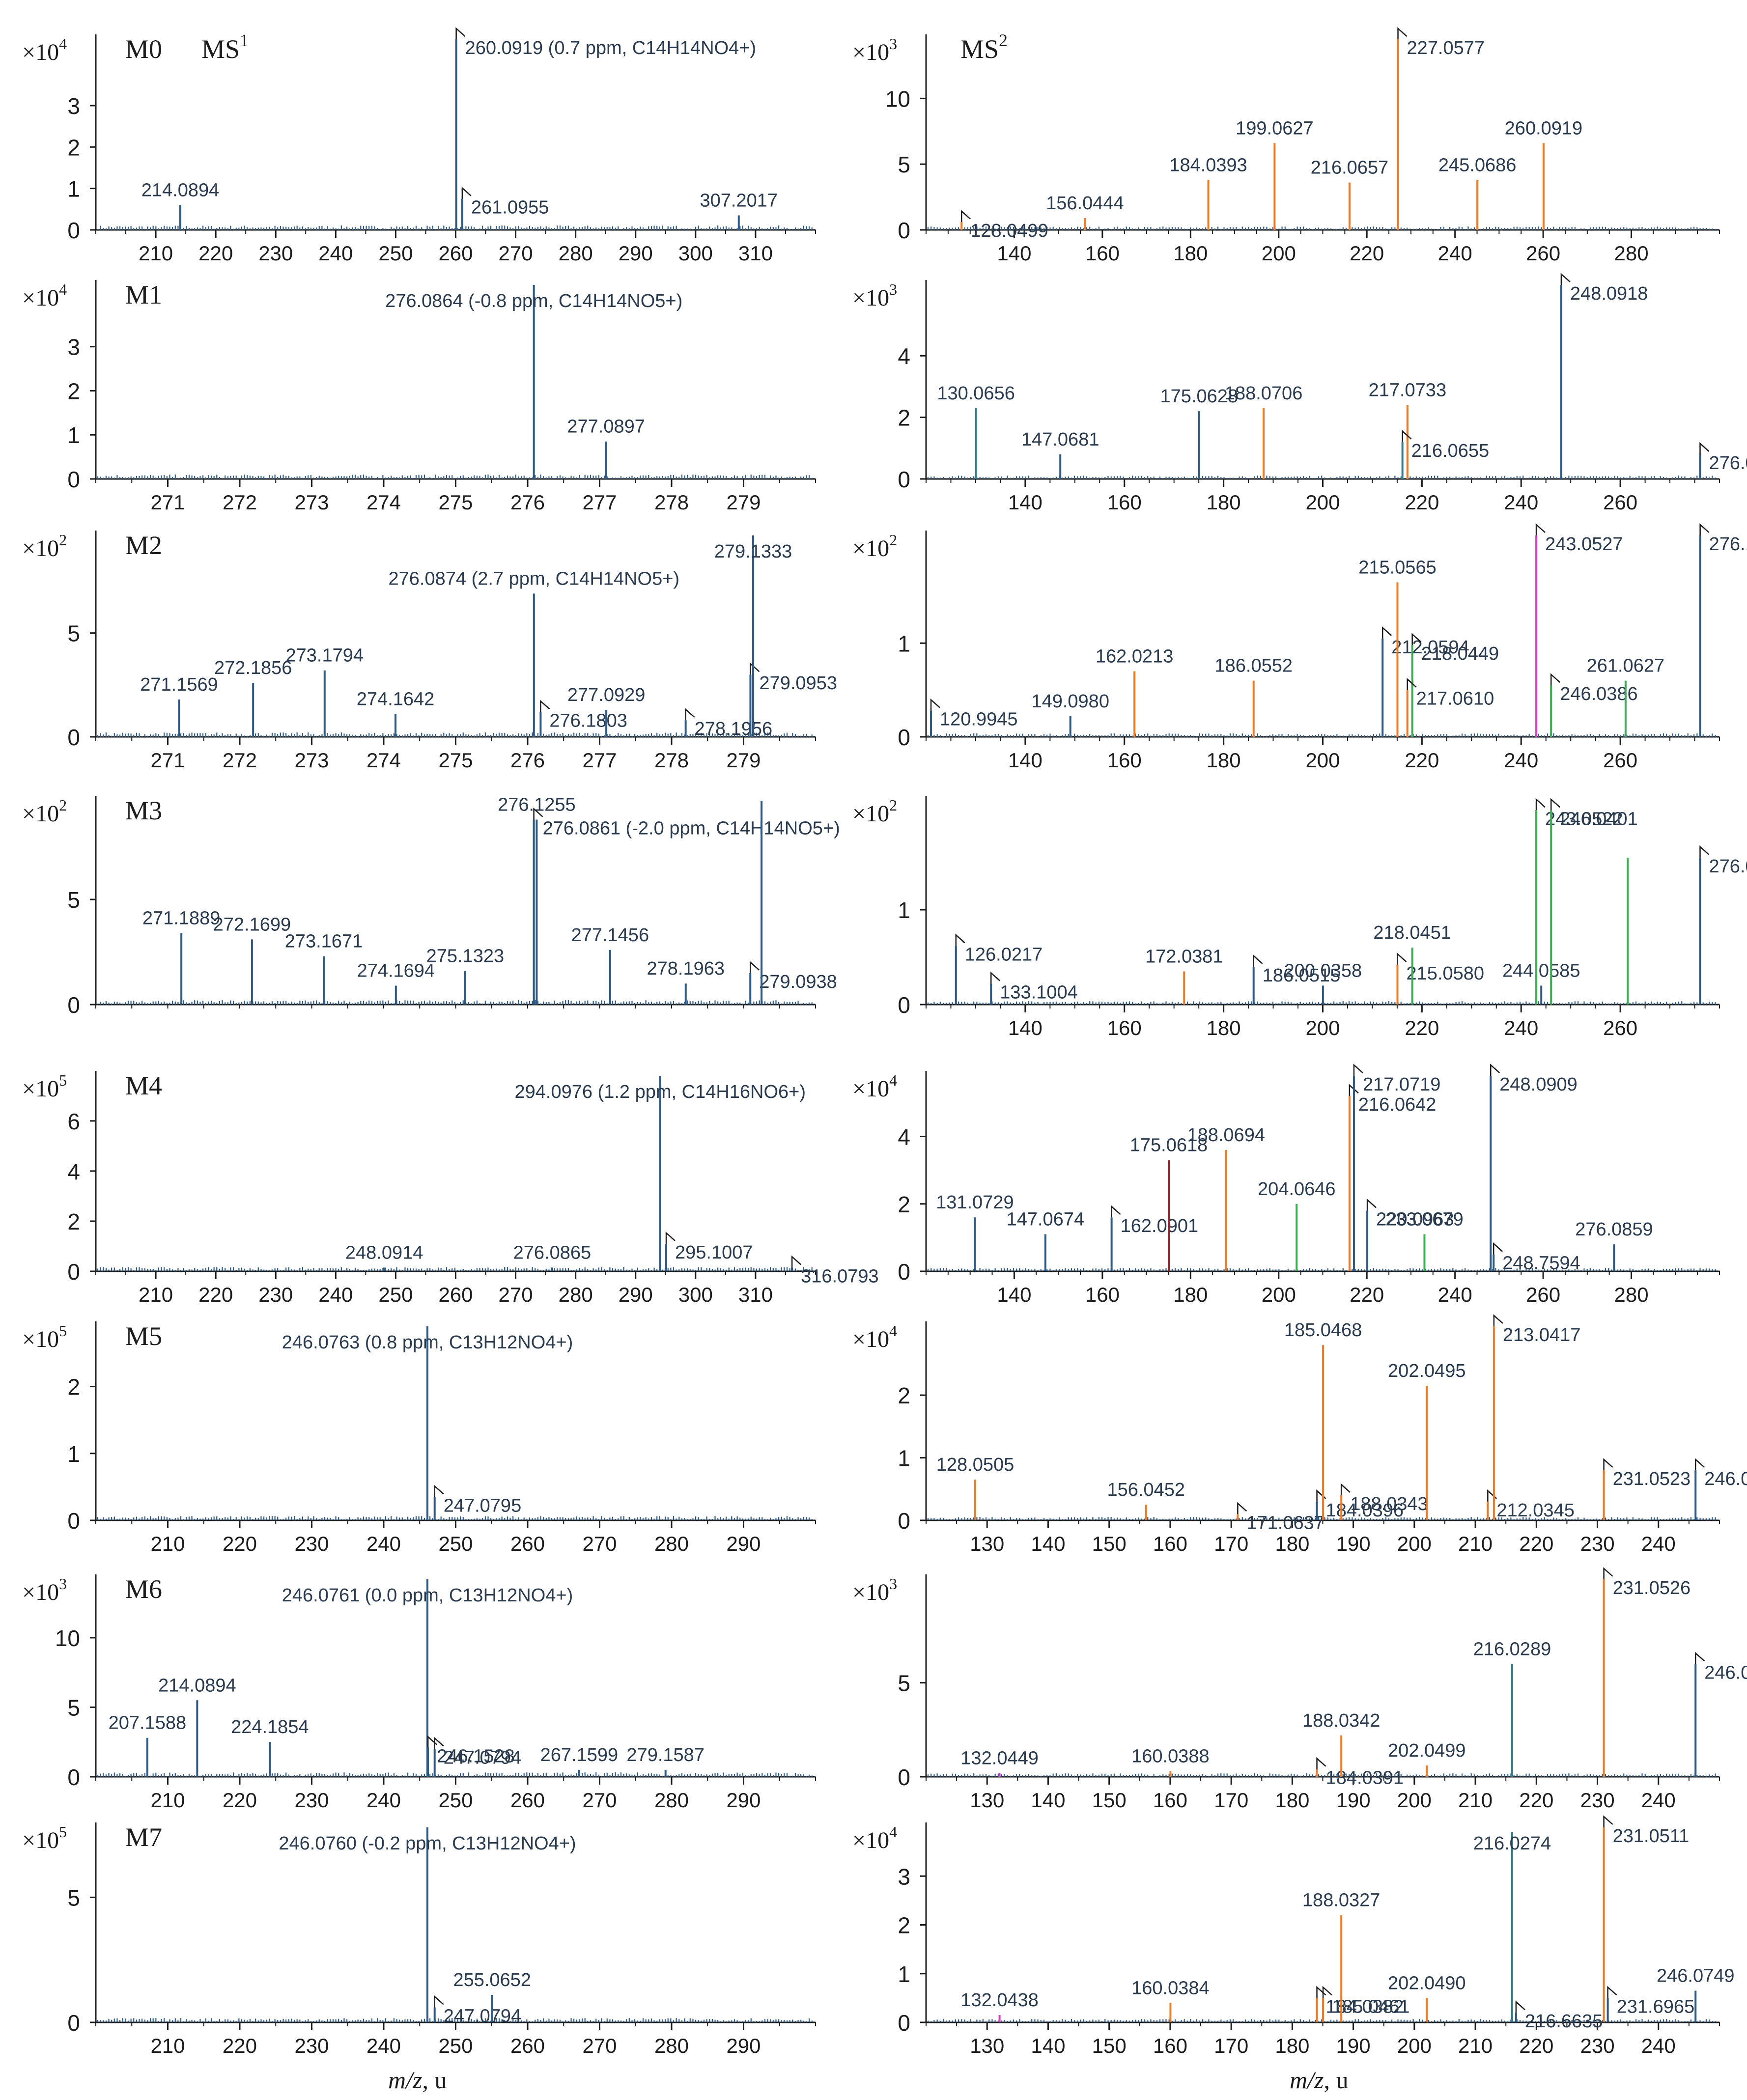 The height and width of the screenshot is (2100, 1747). Describe the element at coordinates (739, 200) in the screenshot. I see `peak-label: 307.2017` at that location.